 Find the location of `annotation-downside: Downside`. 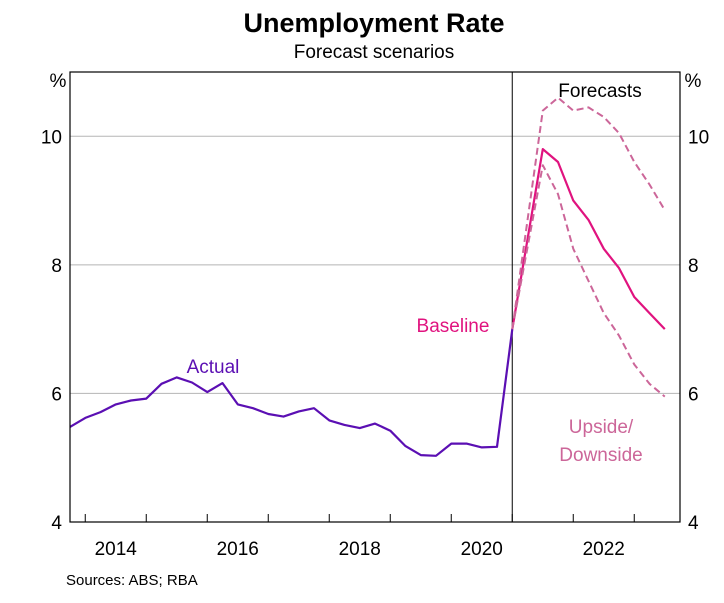

annotation-downside: Downside is located at coordinates (600, 455).